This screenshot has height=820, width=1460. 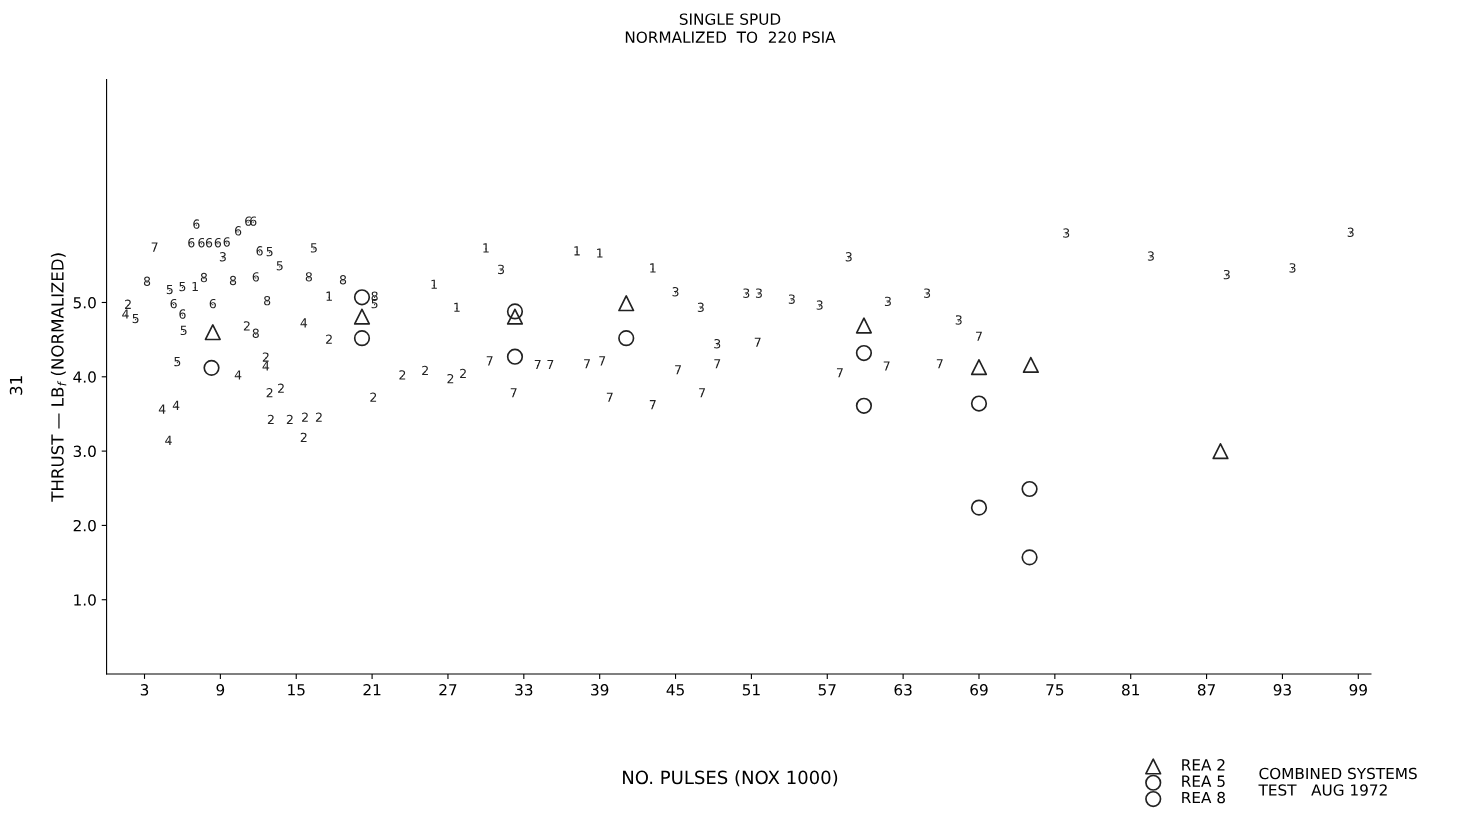 What do you see at coordinates (372, 690) in the screenshot?
I see `x-tick-label: 21` at bounding box center [372, 690].